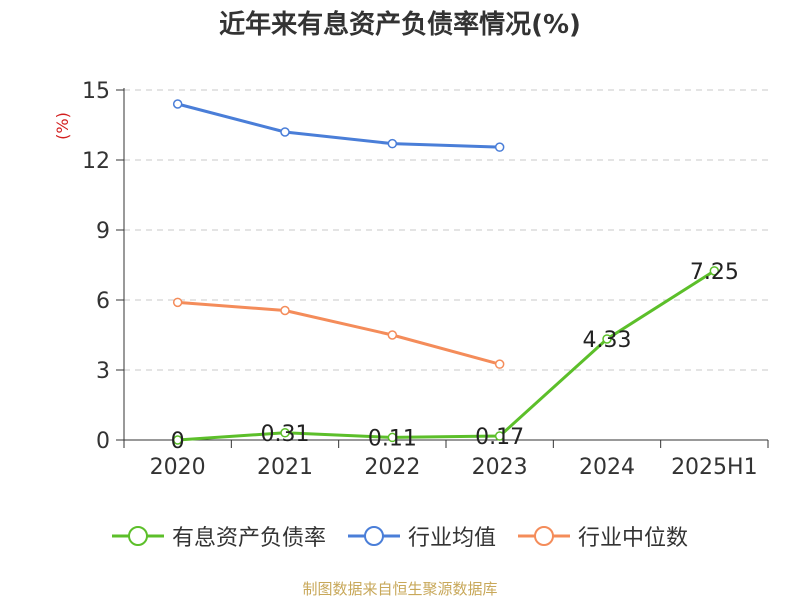 The image size is (800, 600). Describe the element at coordinates (400, 25) in the screenshot. I see `chart-title: 近年来有息资产负债率情况(%)` at that location.